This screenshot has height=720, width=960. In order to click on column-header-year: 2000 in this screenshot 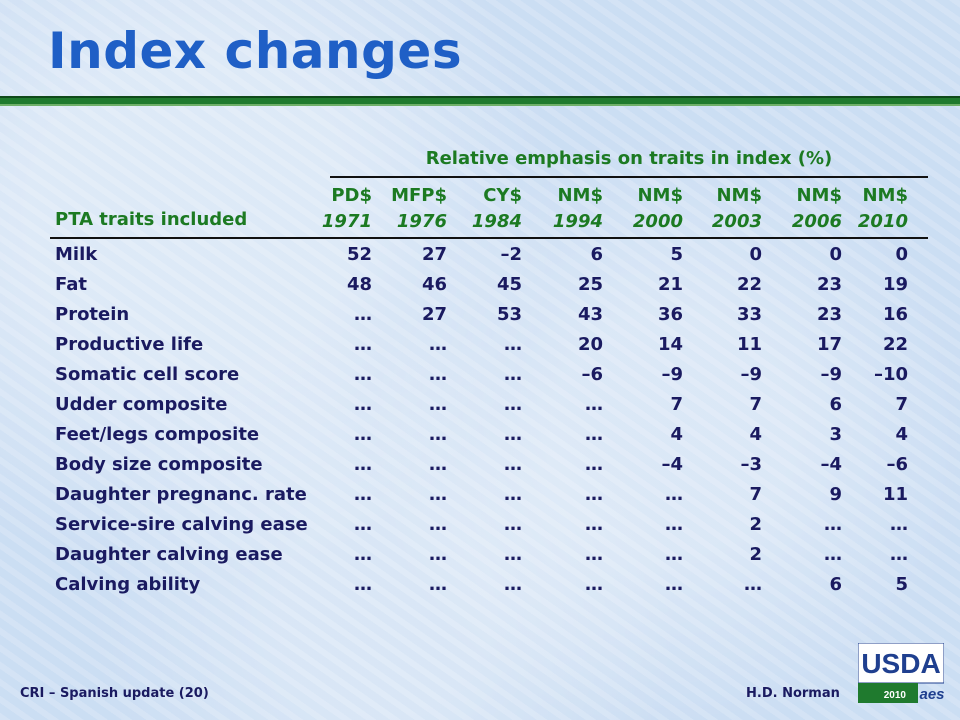, I will do `click(657, 221)`.